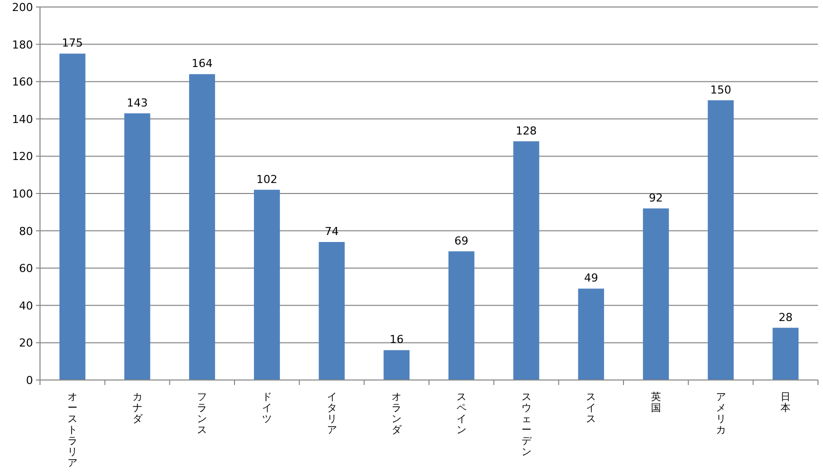  What do you see at coordinates (785, 403) in the screenshot?
I see `x-tick-label: 日本` at bounding box center [785, 403].